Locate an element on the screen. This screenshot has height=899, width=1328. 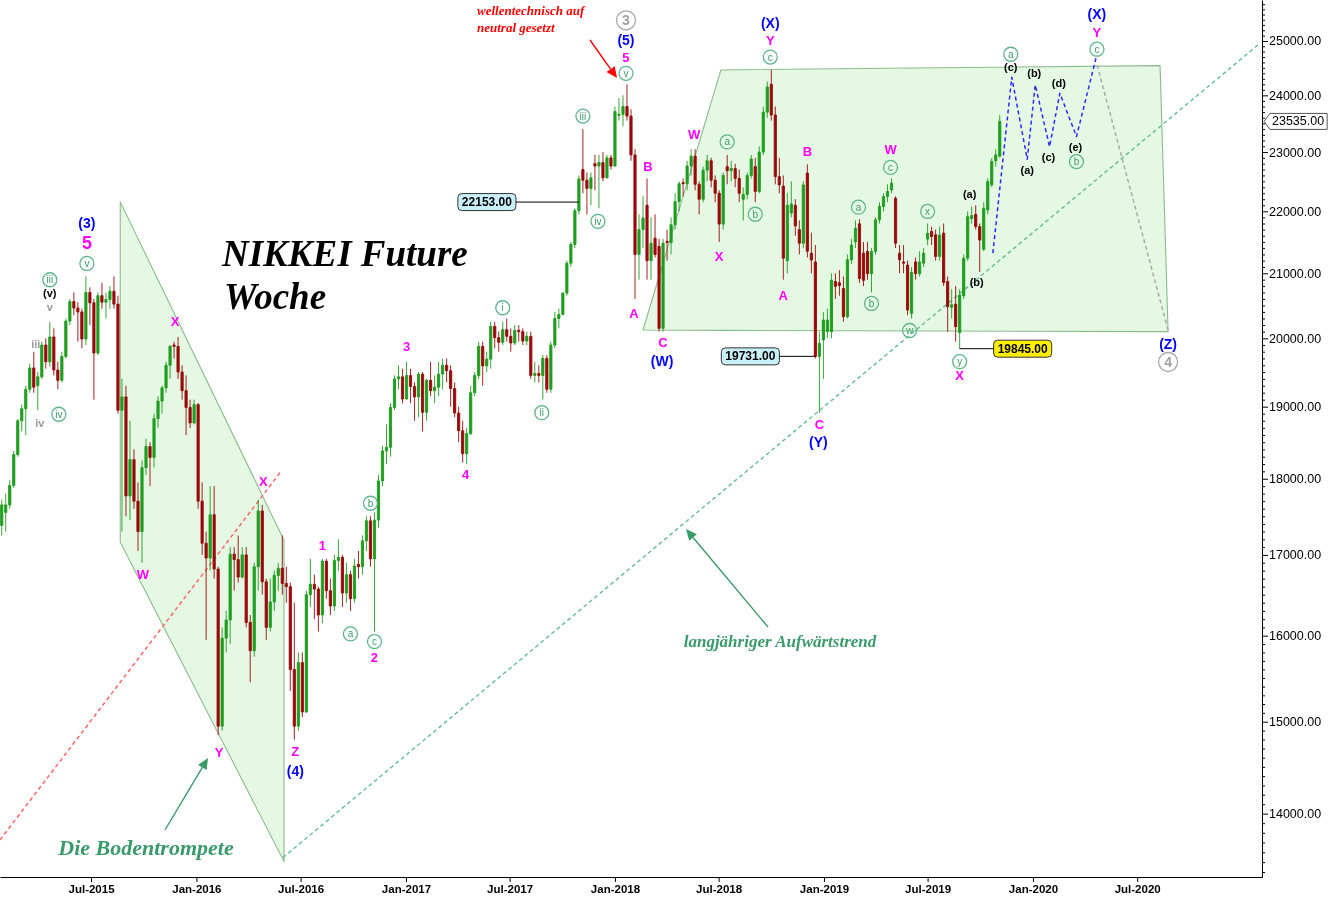
annotation: 4 is located at coordinates (1168, 362).